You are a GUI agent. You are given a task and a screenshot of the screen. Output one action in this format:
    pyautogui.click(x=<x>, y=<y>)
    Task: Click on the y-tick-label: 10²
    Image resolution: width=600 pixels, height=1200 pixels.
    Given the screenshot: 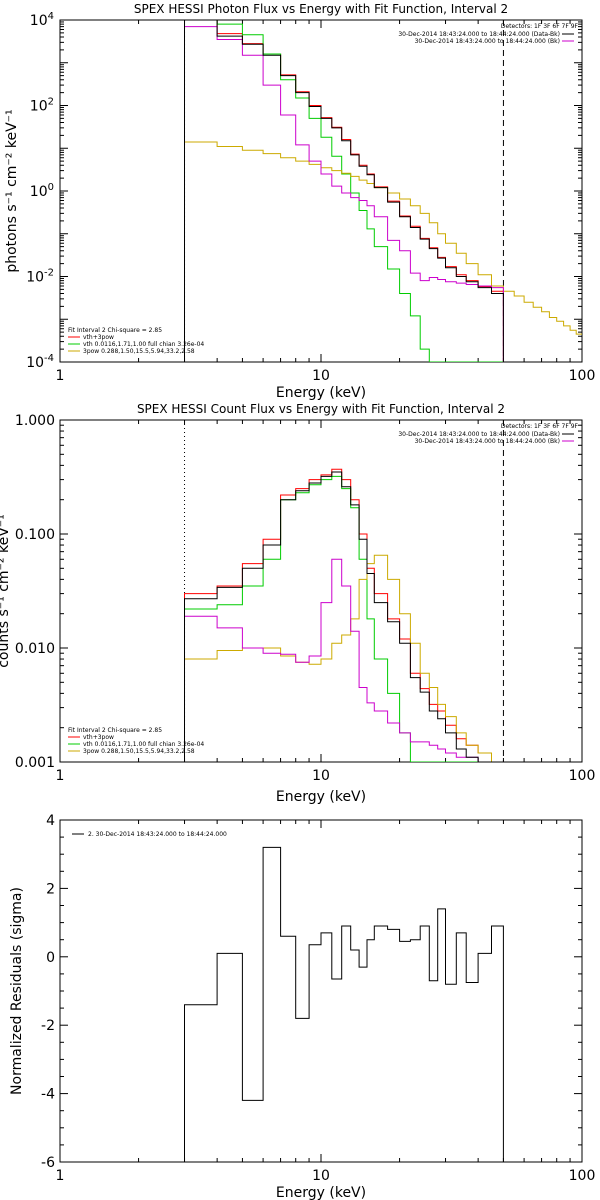 What is the action you would take?
    pyautogui.click(x=42, y=106)
    